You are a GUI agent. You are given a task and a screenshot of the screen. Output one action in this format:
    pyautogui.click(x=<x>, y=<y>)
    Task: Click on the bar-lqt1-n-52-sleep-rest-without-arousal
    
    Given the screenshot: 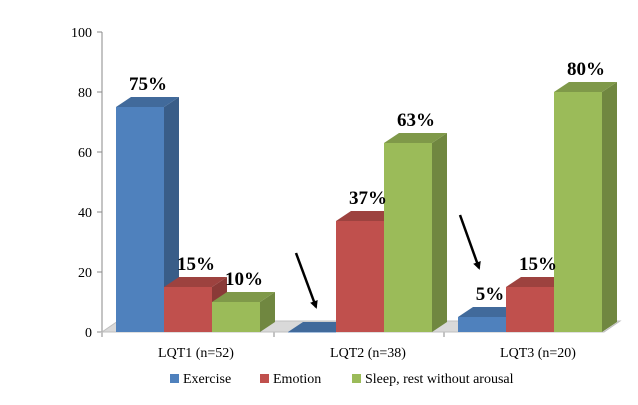 What is the action you would take?
    pyautogui.click(x=243, y=312)
    